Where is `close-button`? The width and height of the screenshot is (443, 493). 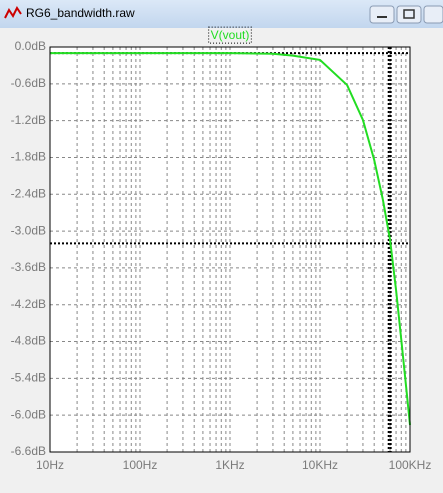
close-button is located at coordinates (433, 14).